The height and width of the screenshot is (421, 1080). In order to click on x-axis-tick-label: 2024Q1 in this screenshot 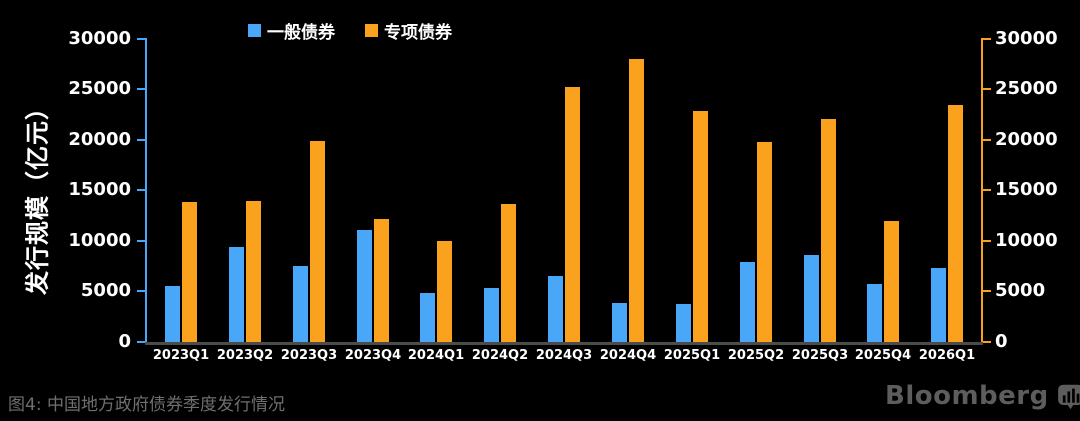, I will do `click(436, 355)`.